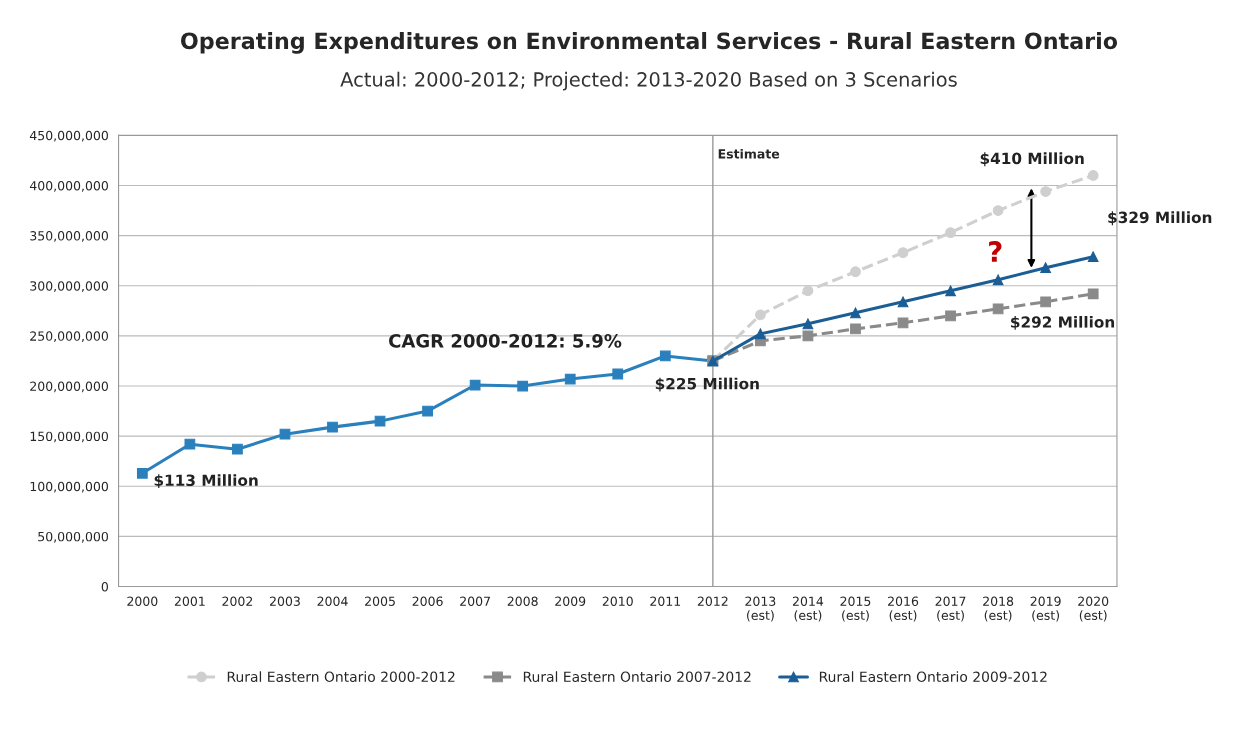  Describe the element at coordinates (69, 387) in the screenshot. I see `y-tick-label: 200,000,000` at that location.